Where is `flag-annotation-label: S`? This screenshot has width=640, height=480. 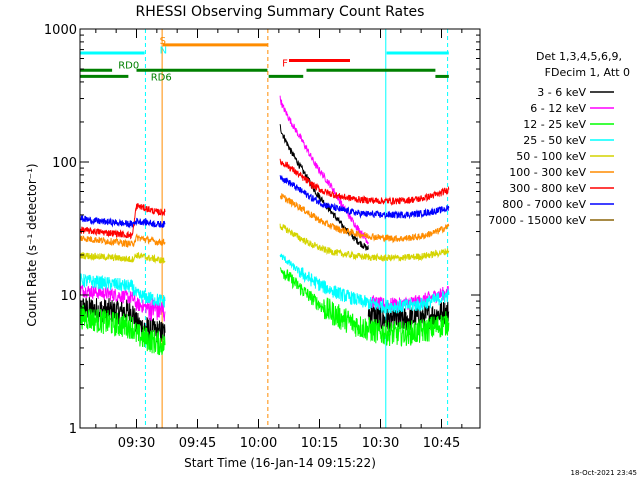
flag-annotation-label: S is located at coordinates (163, 41).